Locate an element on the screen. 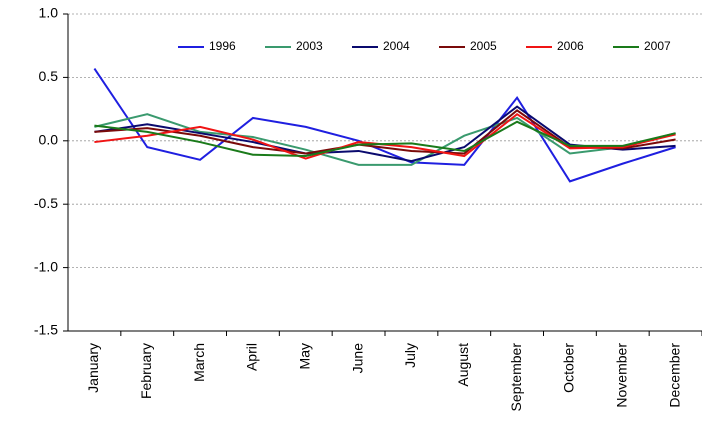 Image resolution: width=702 pixels, height=439 pixels. x-tick-label: December is located at coordinates (674, 375).